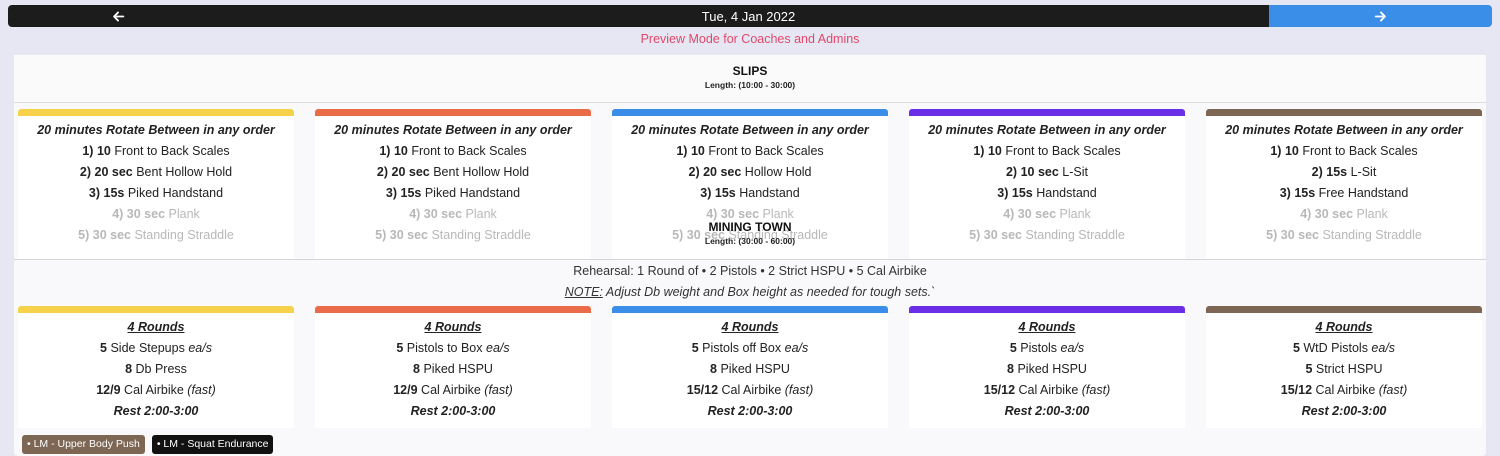  What do you see at coordinates (1333, 348) in the screenshot?
I see `exercise-name: WtD Pistols` at bounding box center [1333, 348].